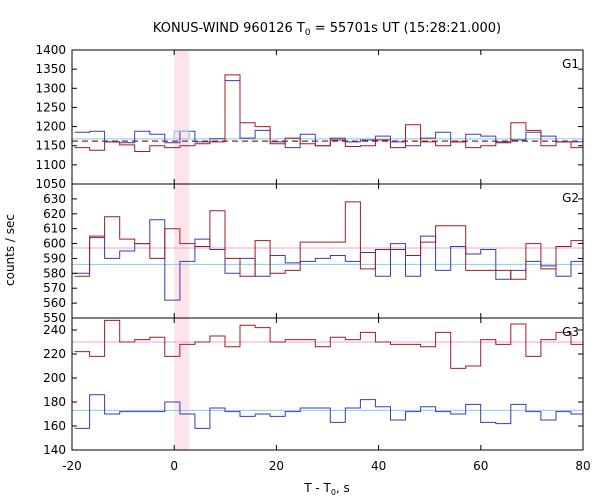  What do you see at coordinates (378, 466) in the screenshot?
I see `x-tick-label: 40` at bounding box center [378, 466].